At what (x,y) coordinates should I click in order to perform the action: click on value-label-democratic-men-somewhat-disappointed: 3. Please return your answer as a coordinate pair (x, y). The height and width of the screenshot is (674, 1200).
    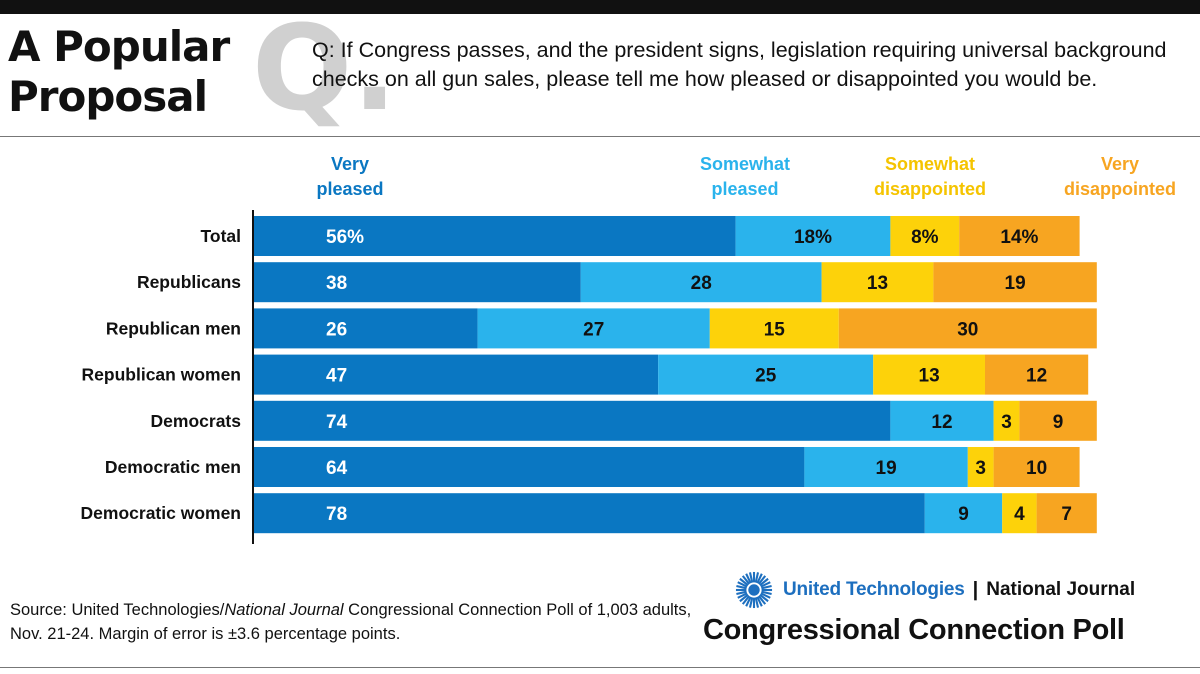
    Looking at the image, I should click on (980, 468).